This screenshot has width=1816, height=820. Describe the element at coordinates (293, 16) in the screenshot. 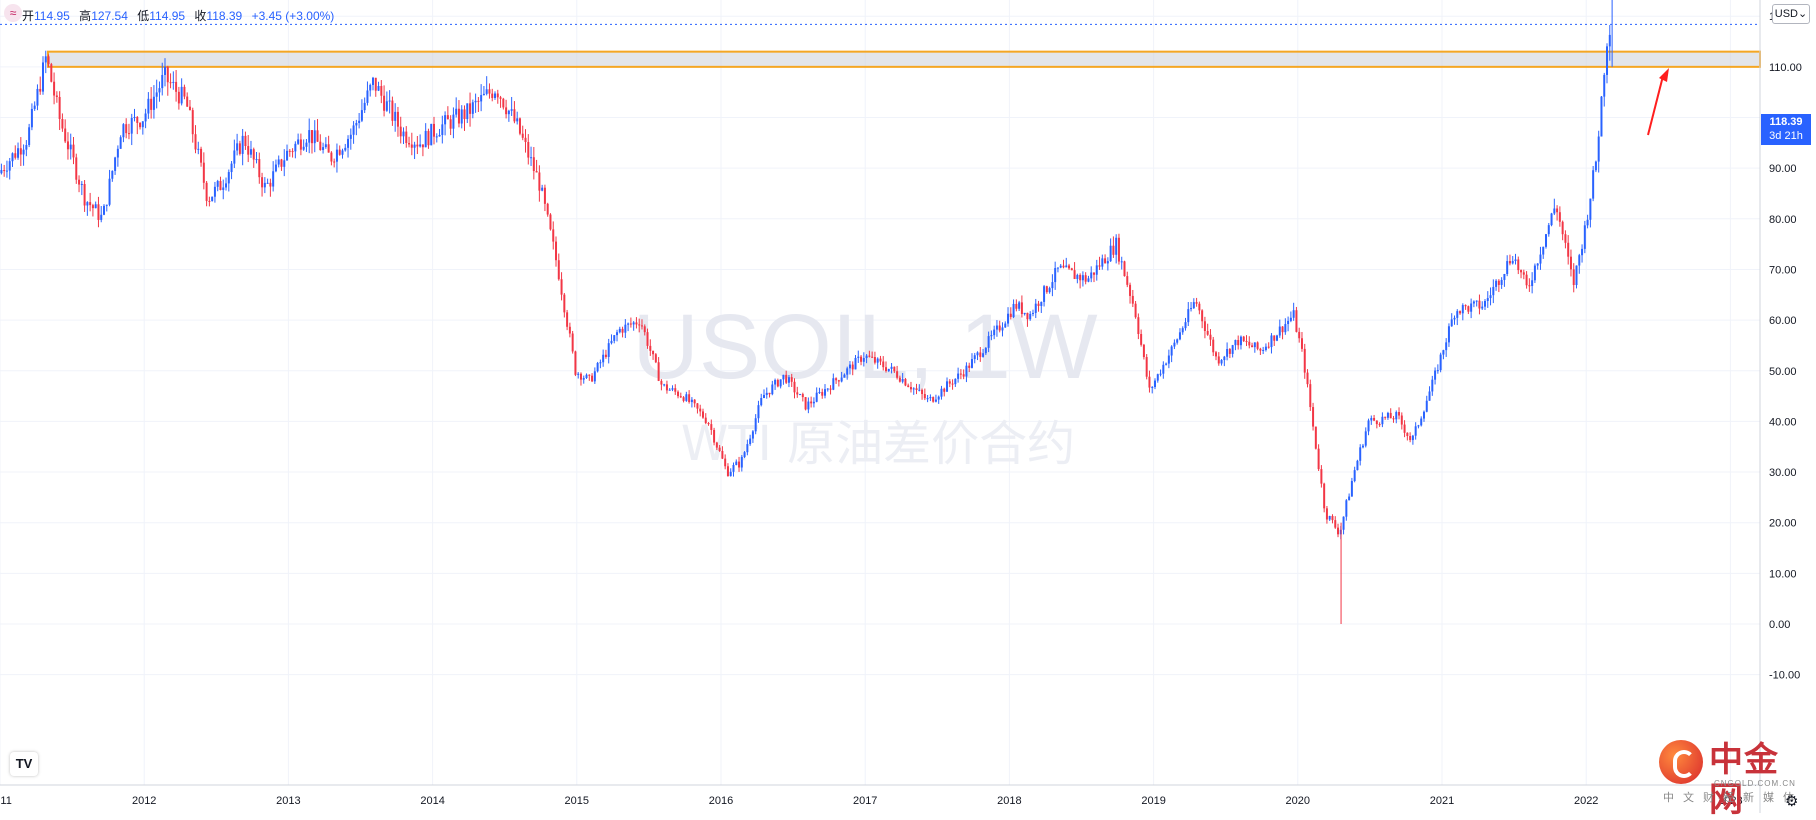

I see `change-value: +3.45 (+3.00%)` at that location.